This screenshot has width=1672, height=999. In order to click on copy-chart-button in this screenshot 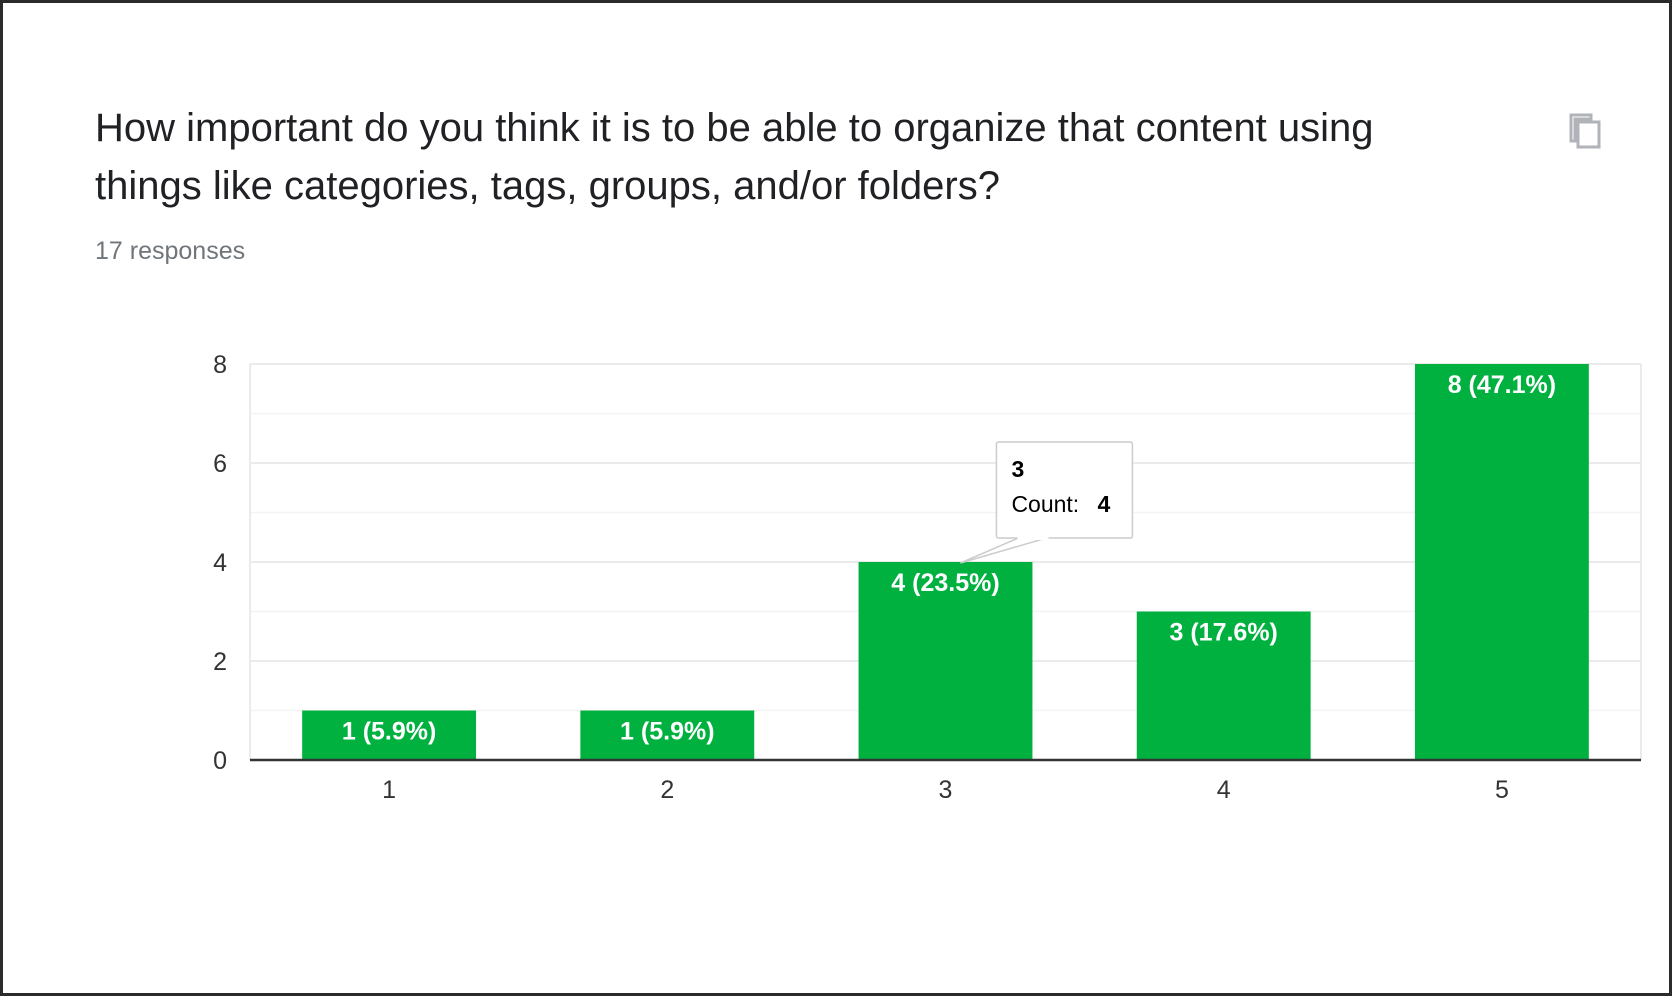, I will do `click(1585, 131)`.